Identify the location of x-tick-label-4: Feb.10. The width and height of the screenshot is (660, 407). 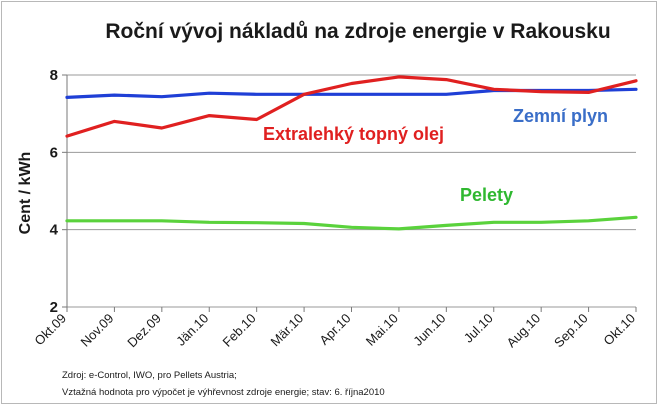
(239, 330).